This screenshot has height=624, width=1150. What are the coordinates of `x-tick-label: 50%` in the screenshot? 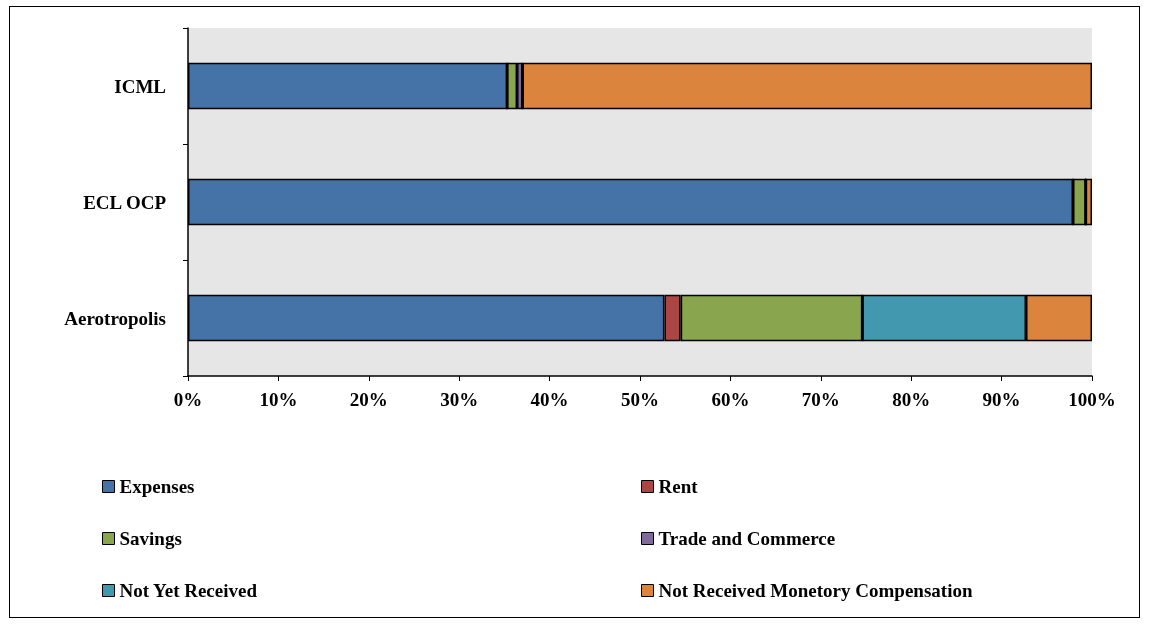 It's located at (640, 399).